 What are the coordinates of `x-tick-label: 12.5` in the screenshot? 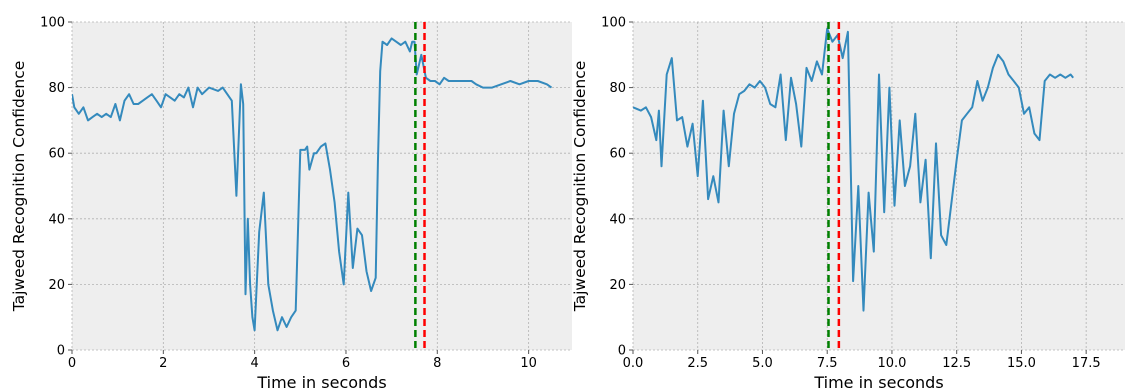 It's located at (956, 363).